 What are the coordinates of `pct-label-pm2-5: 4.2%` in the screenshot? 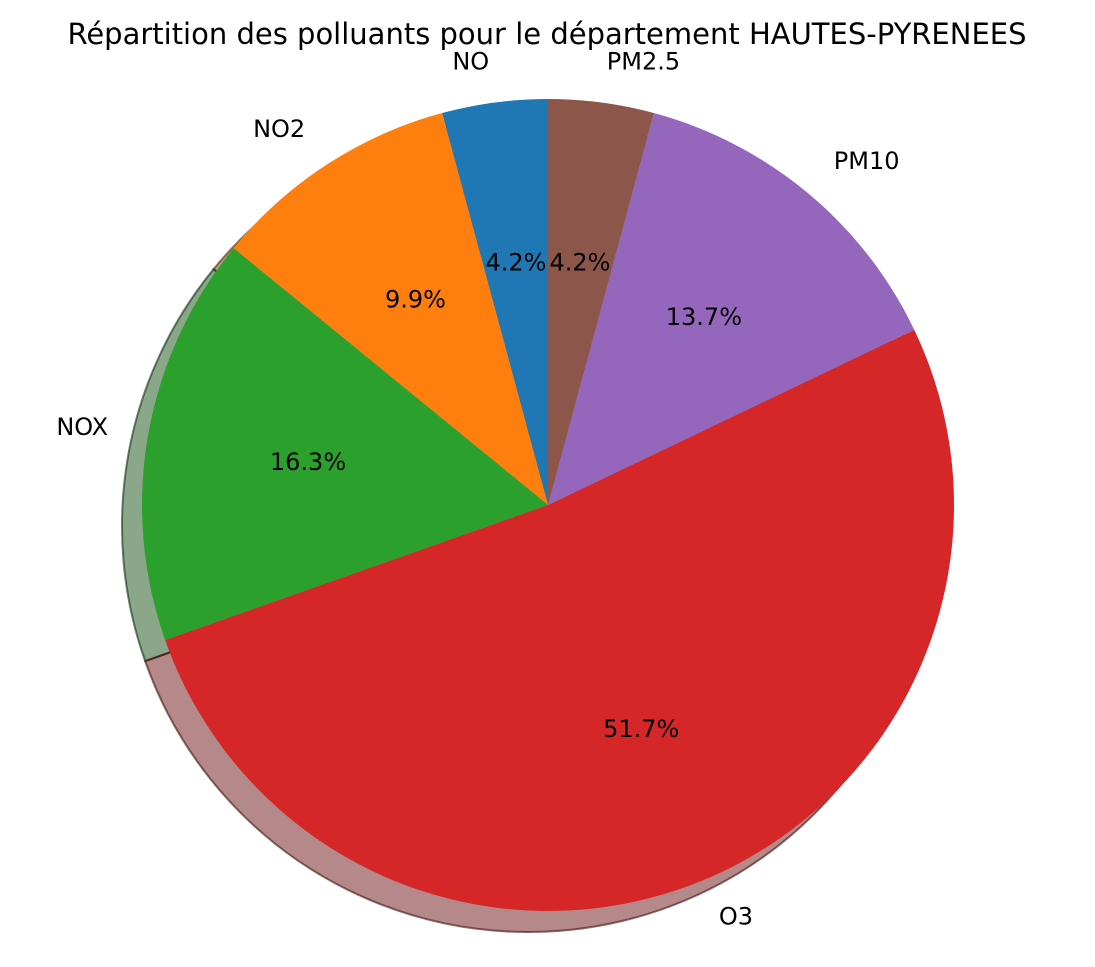 It's located at (580, 263).